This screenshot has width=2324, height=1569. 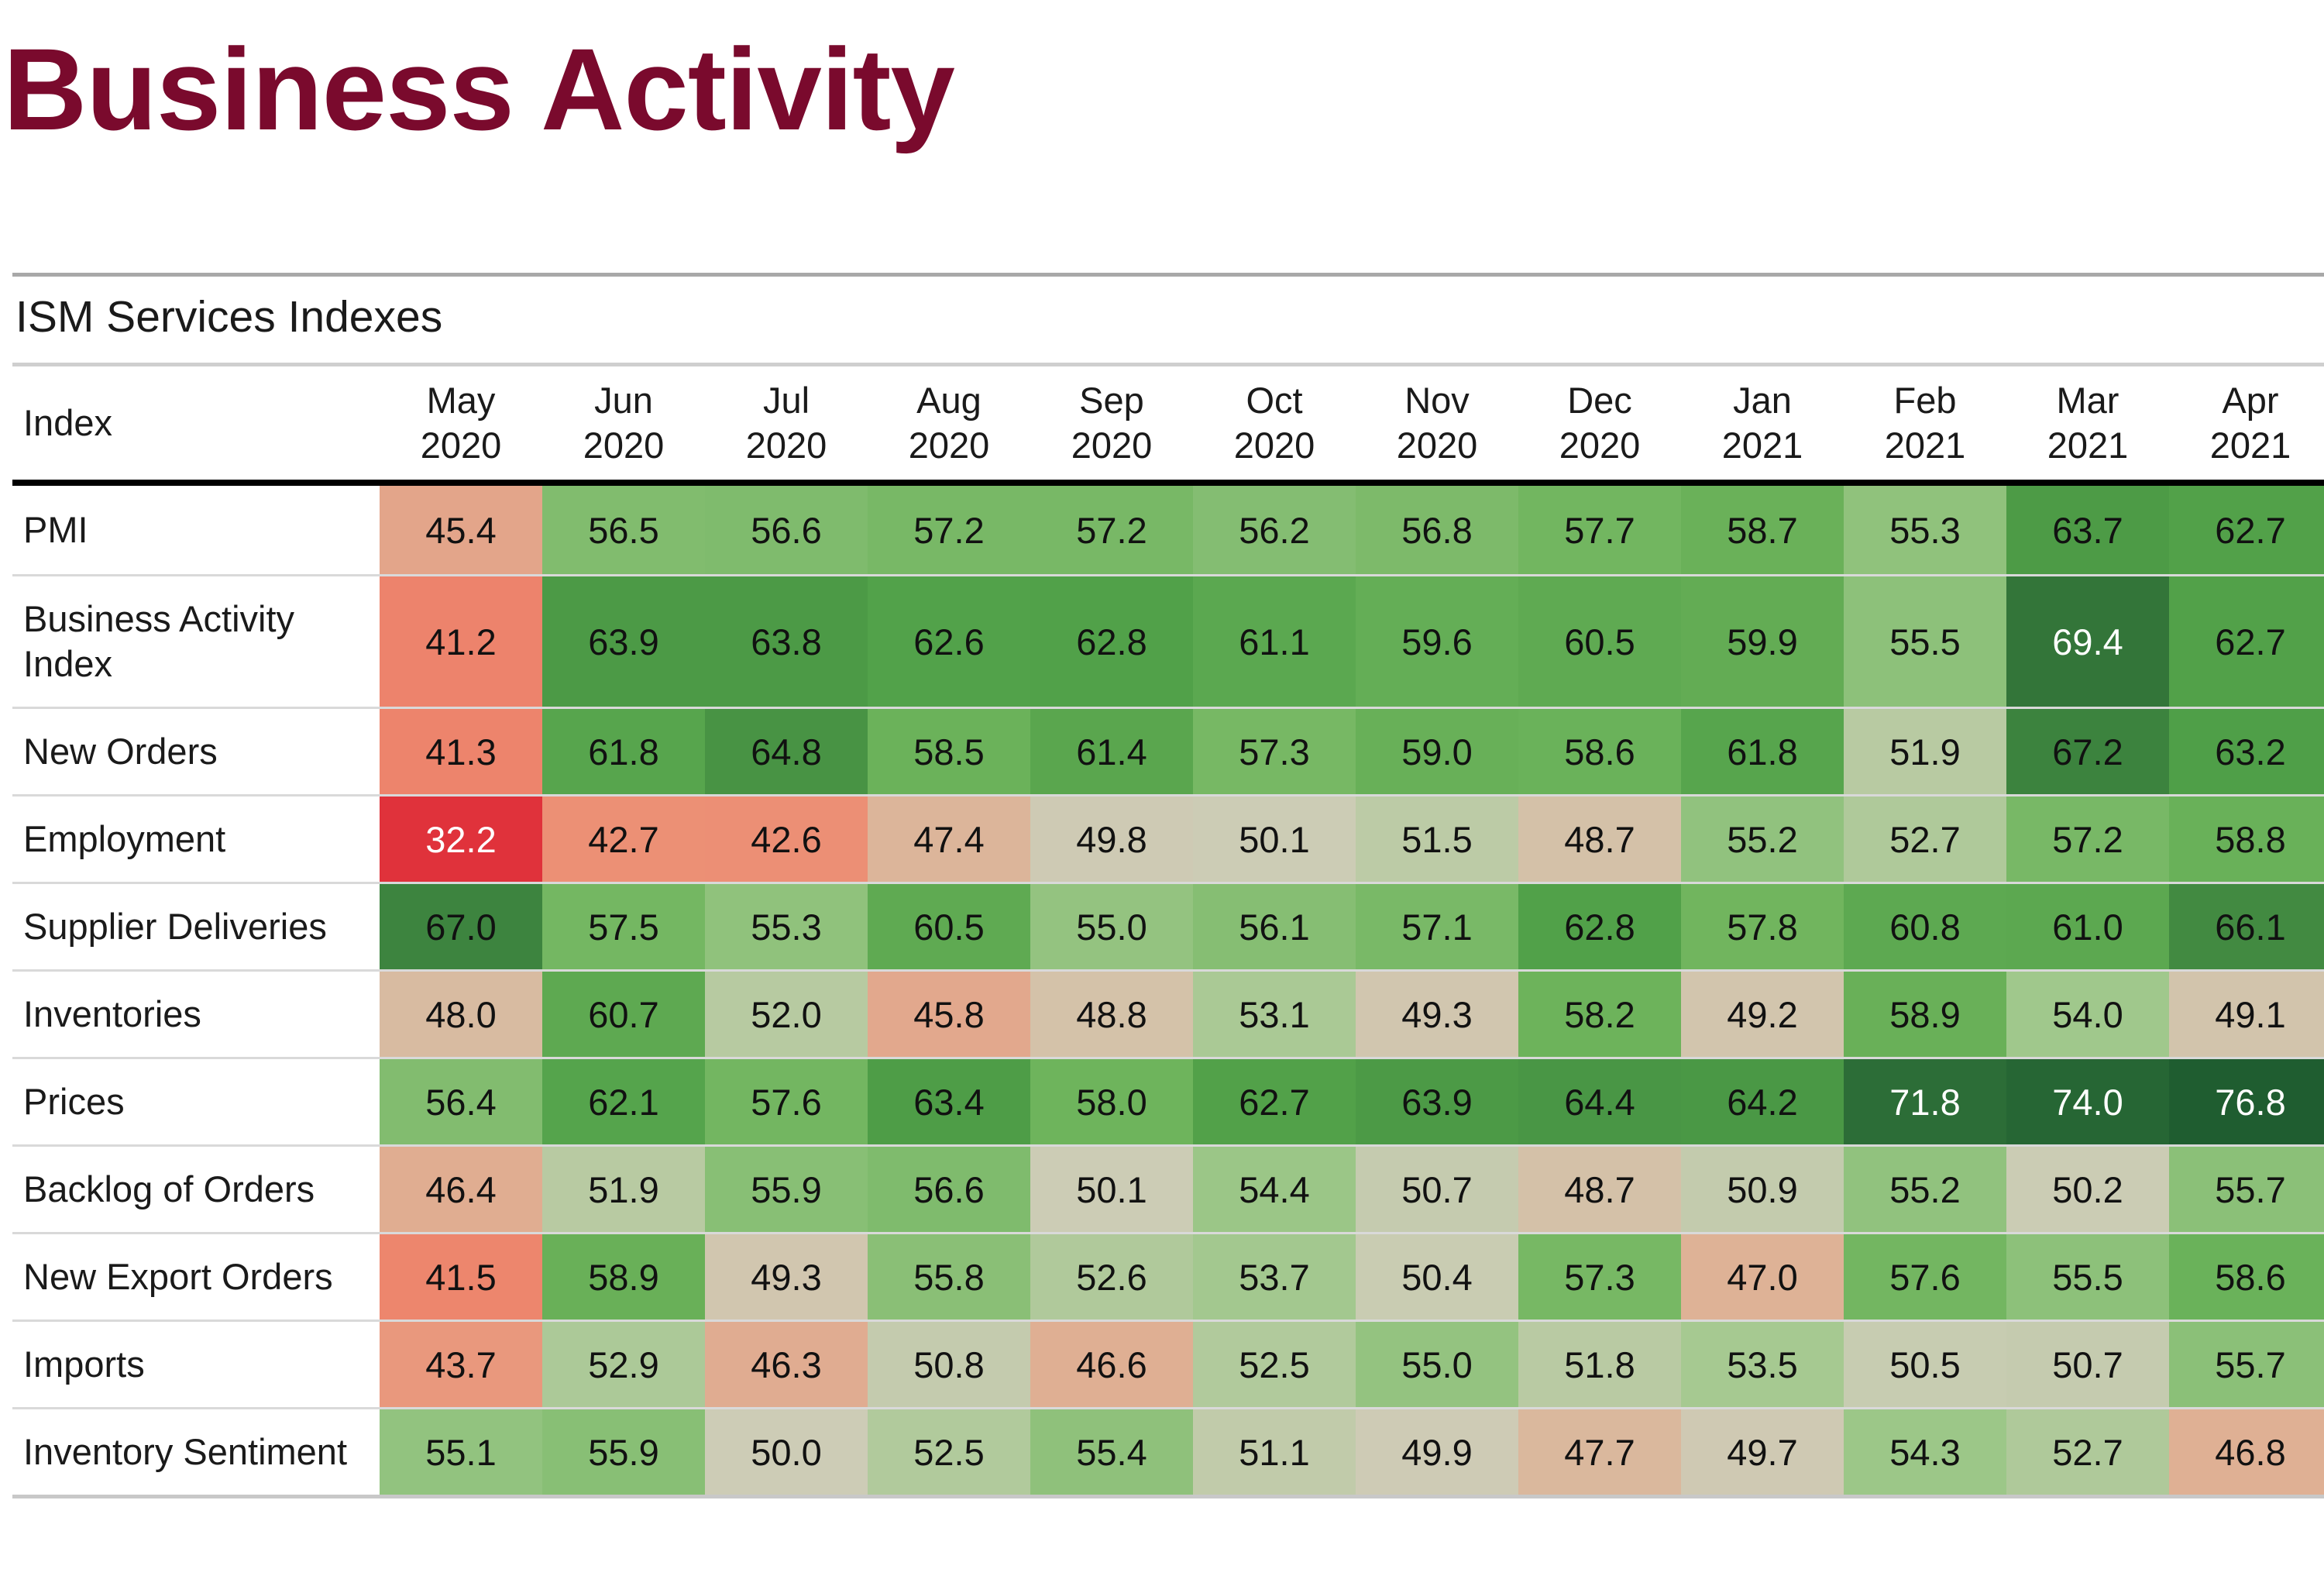 What do you see at coordinates (2087, 642) in the screenshot?
I see `heatmap-cell: 69.4` at bounding box center [2087, 642].